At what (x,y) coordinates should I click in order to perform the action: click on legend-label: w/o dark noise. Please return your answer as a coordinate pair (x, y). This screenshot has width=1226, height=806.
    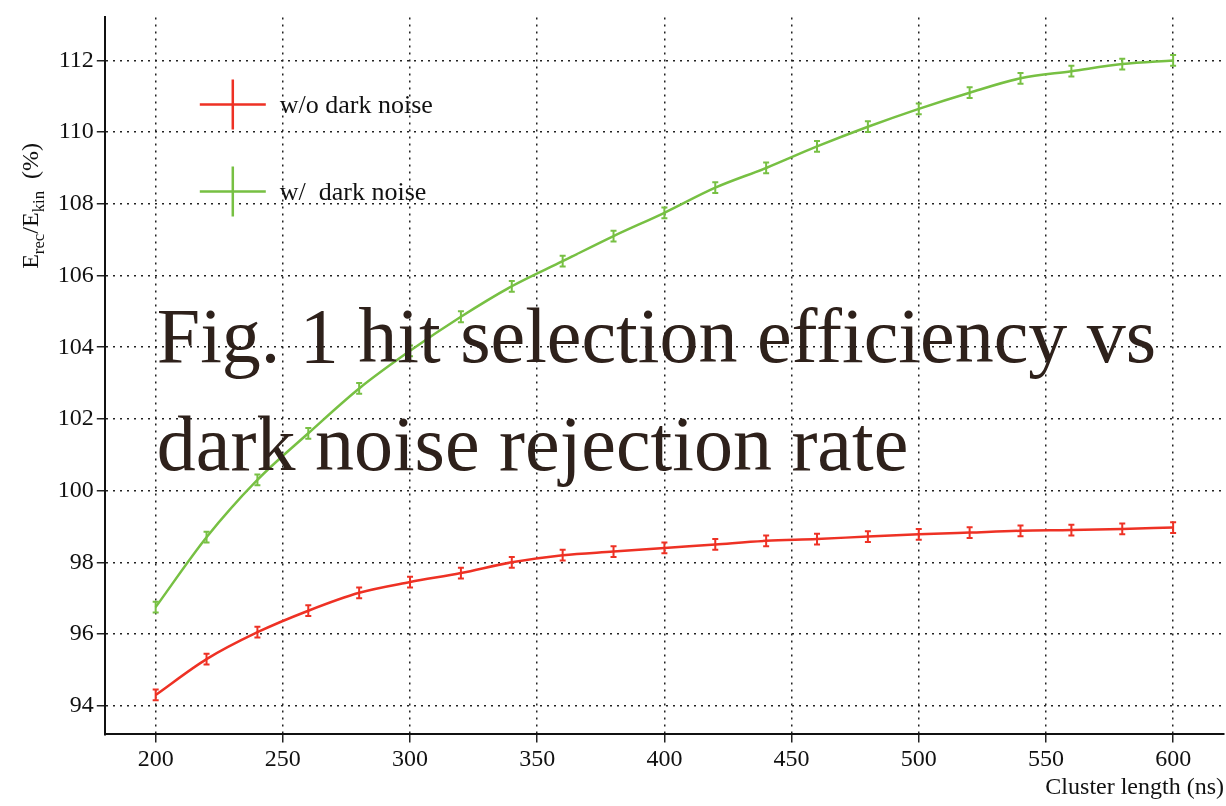
    Looking at the image, I should click on (356, 105).